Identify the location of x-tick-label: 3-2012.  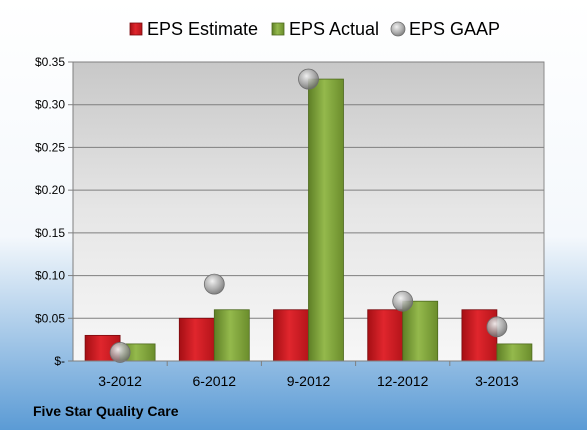
(120, 381).